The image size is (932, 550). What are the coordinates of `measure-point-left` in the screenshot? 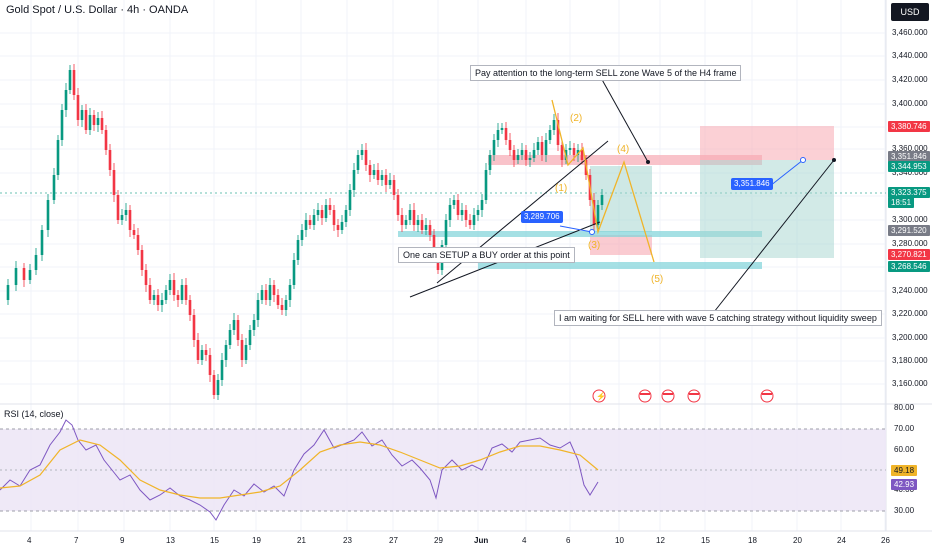 It's located at (592, 232).